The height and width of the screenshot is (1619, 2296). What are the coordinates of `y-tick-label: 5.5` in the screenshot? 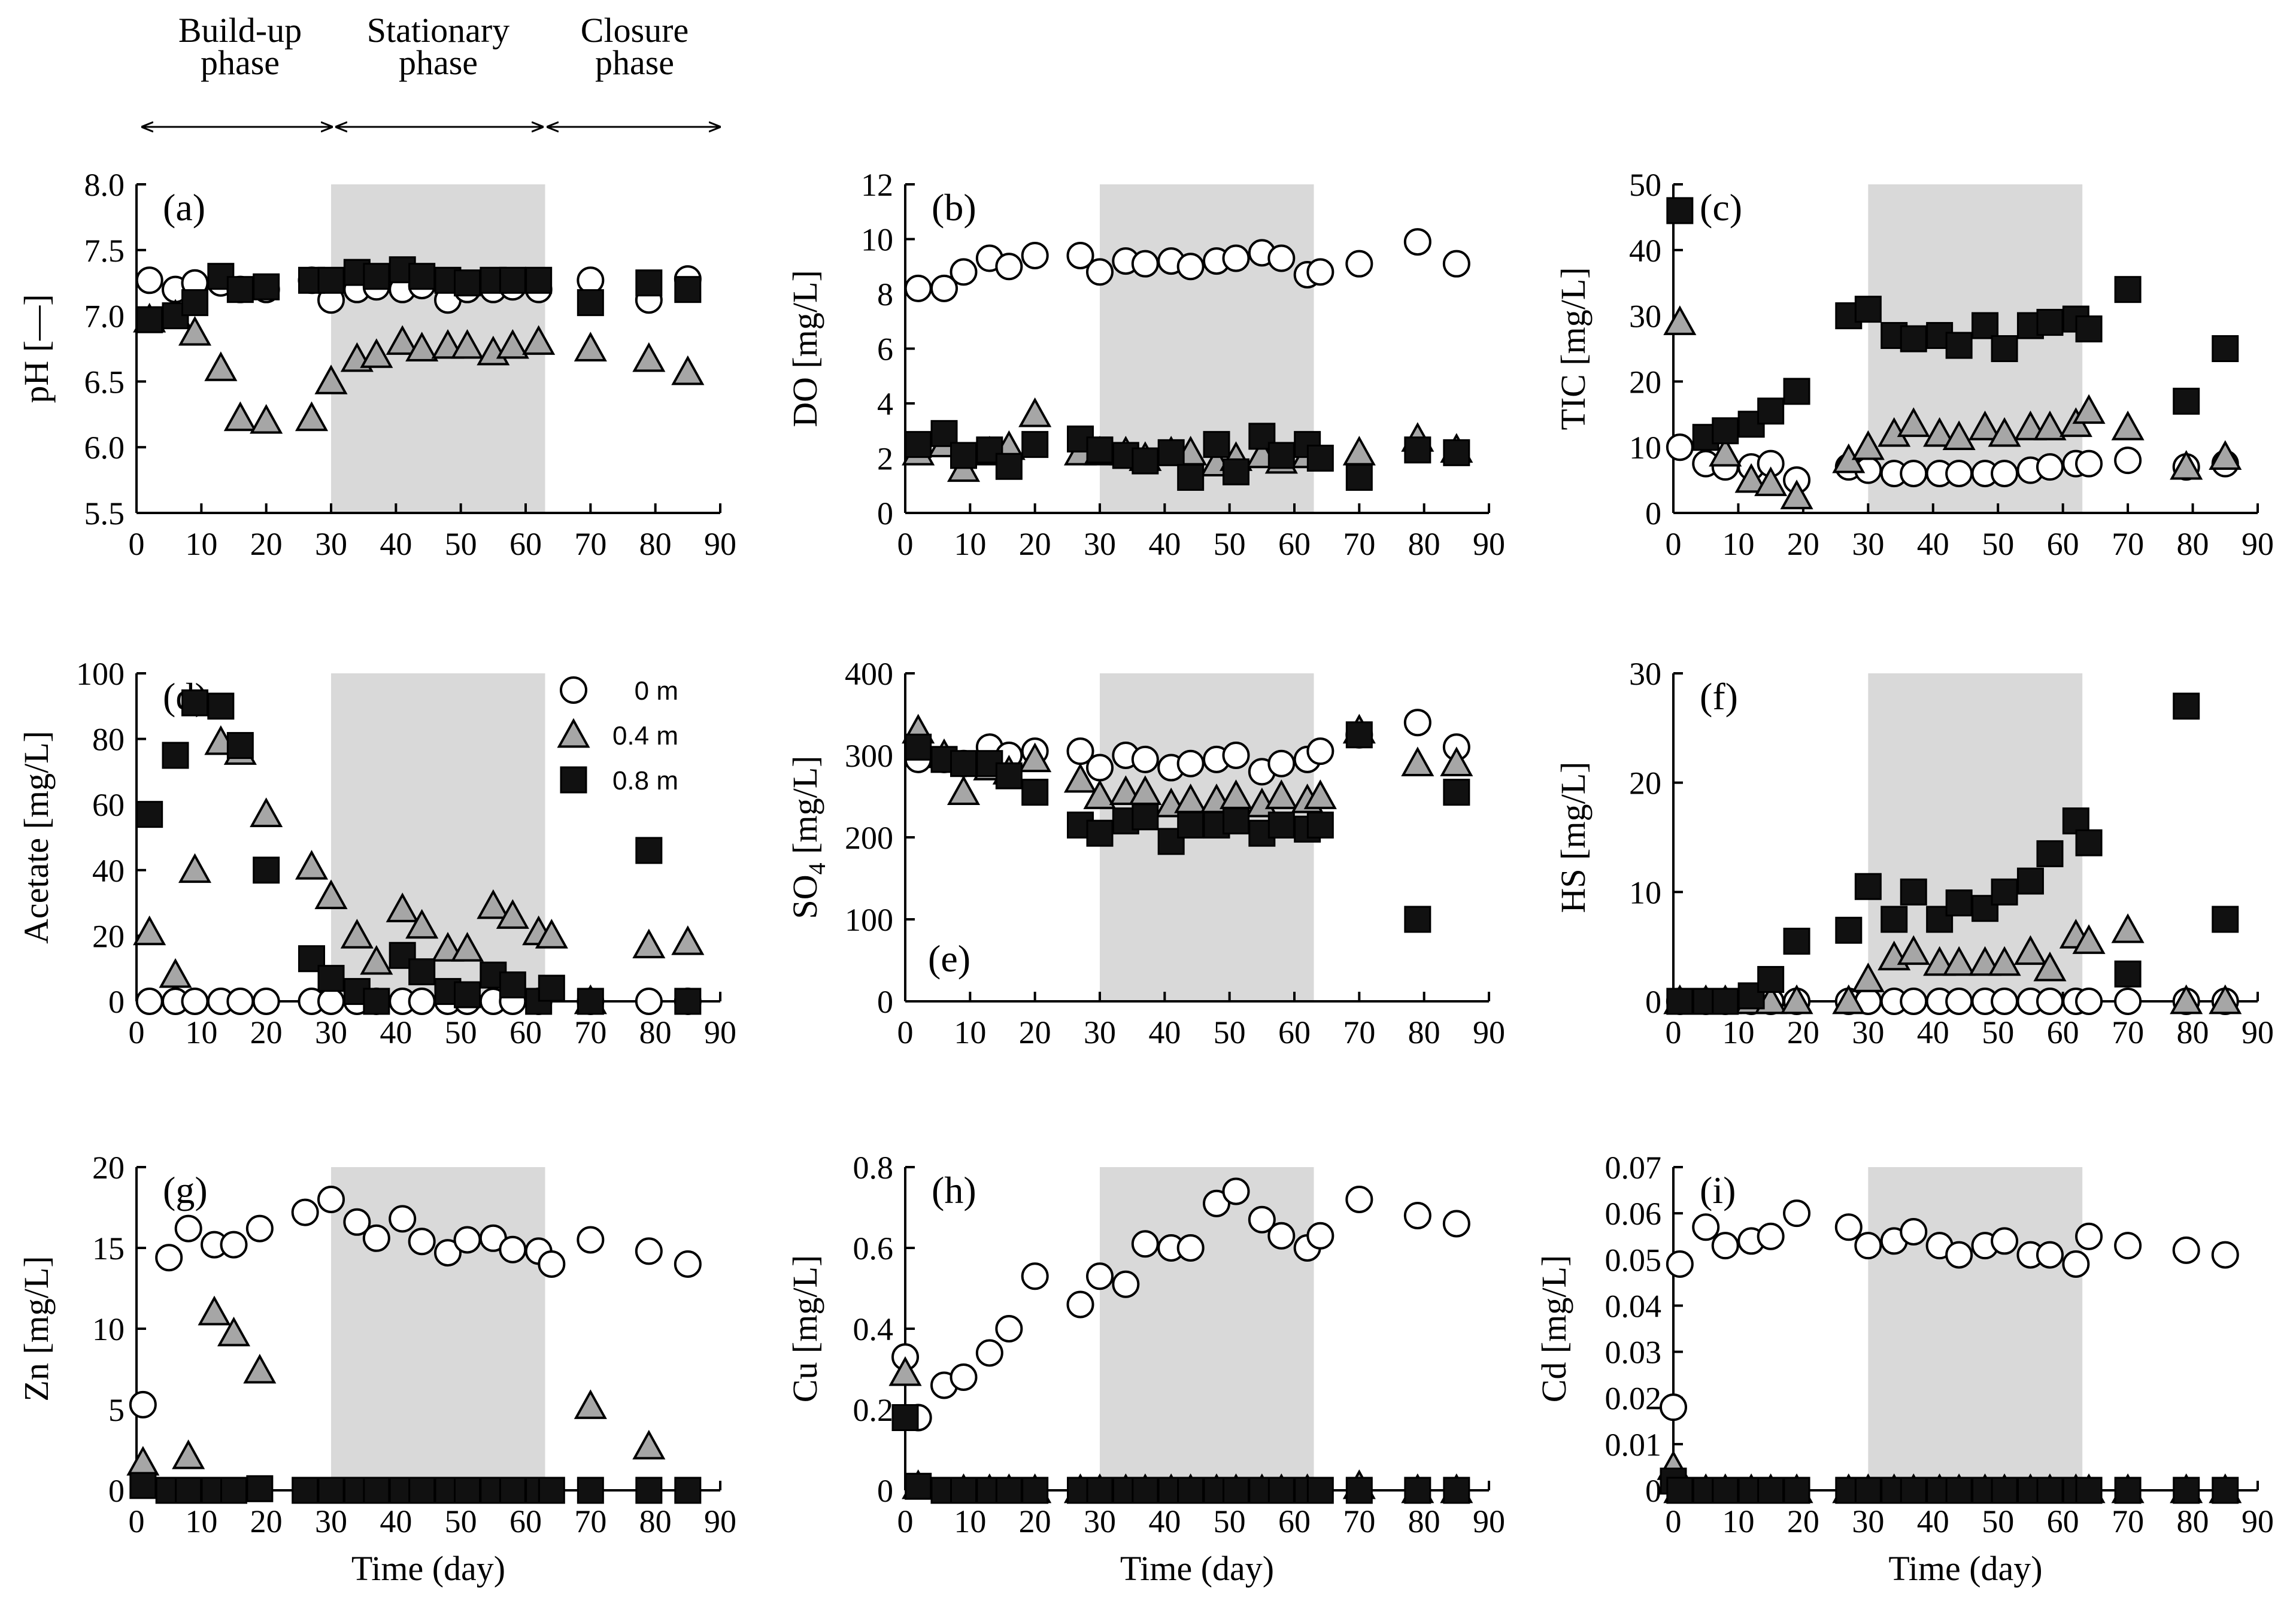 It's located at (104, 513).